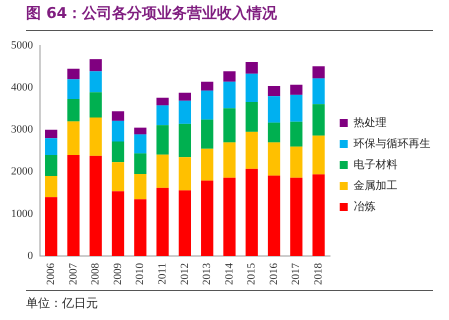 The height and width of the screenshot is (320, 449). Describe the element at coordinates (22, 45) in the screenshot. I see `y-tick-label: 5000` at that location.